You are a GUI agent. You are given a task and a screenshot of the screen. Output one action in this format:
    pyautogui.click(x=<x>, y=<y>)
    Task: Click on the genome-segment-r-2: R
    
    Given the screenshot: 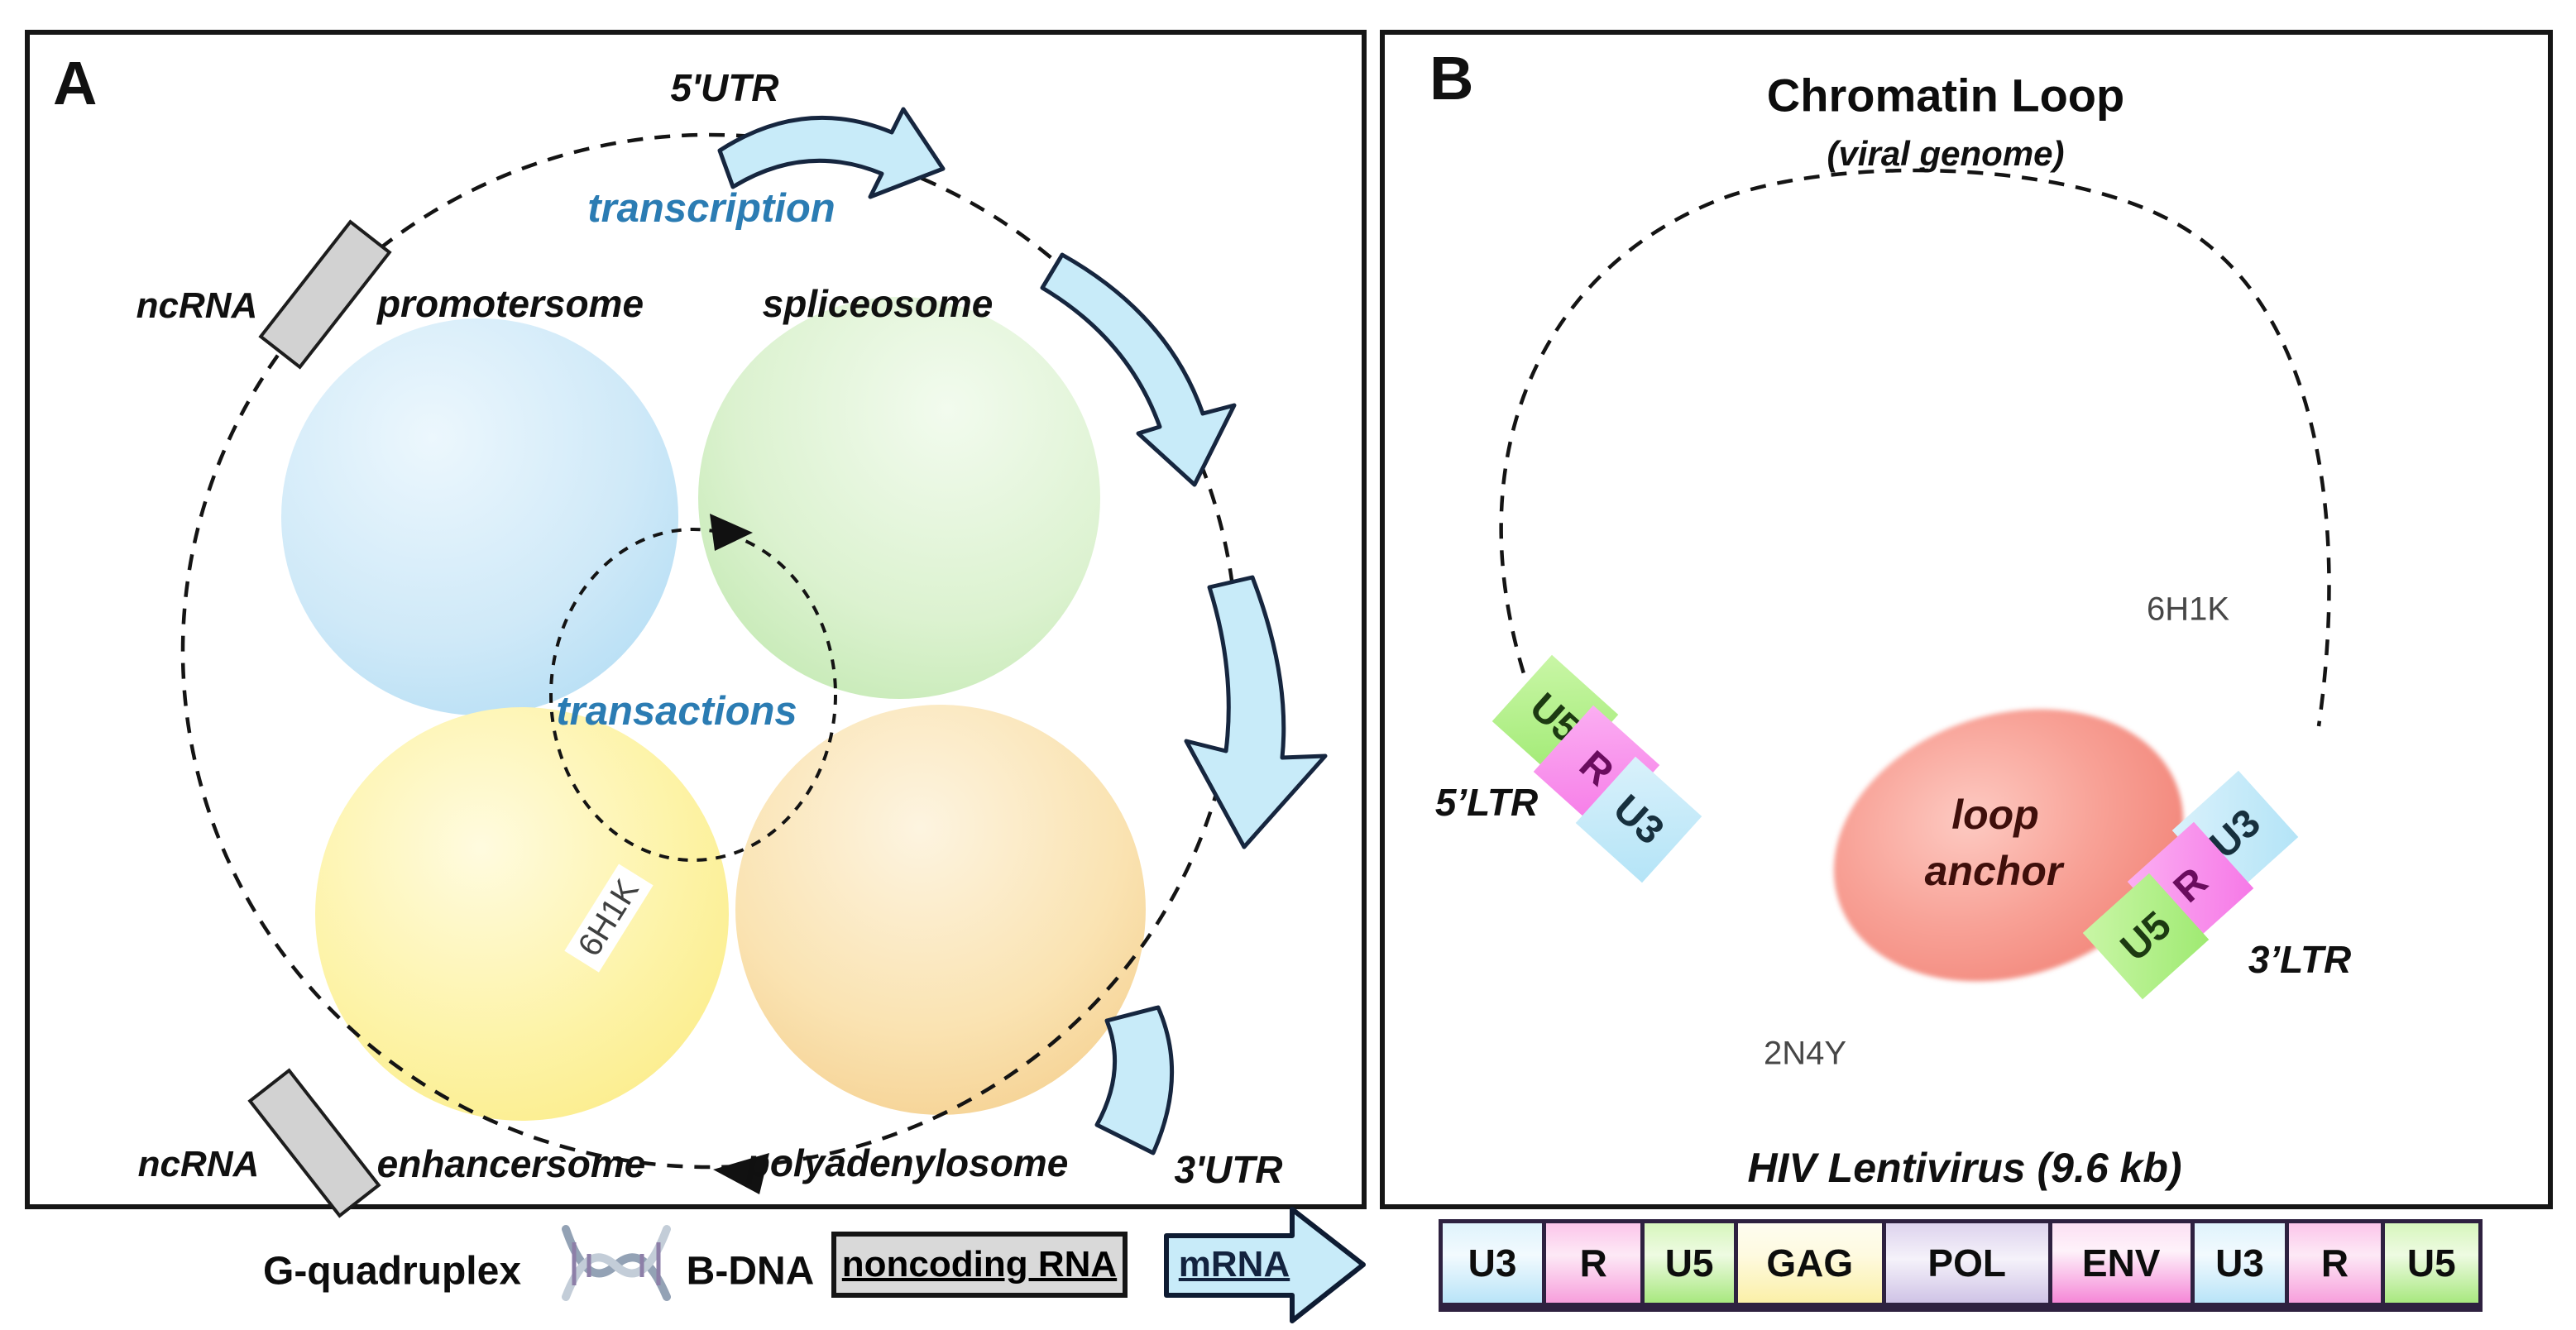 What is the action you would take?
    pyautogui.click(x=2333, y=1263)
    